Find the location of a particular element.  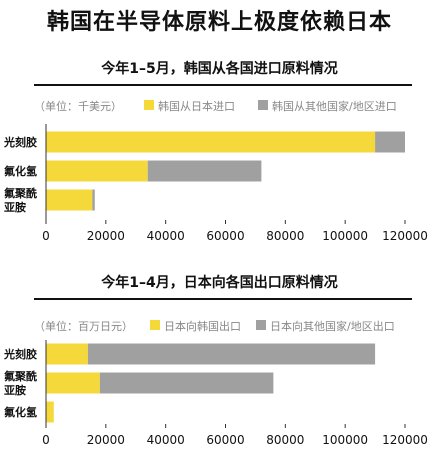

chart1-x-tick-label-5: 100000 is located at coordinates (345, 236).